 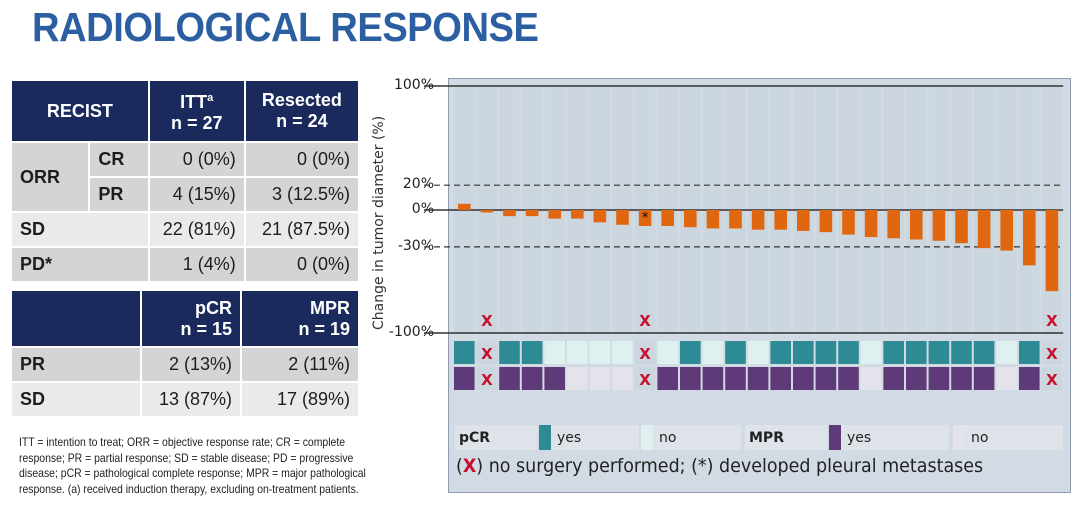 What do you see at coordinates (959, 437) in the screenshot?
I see `mpr-no-swatch` at bounding box center [959, 437].